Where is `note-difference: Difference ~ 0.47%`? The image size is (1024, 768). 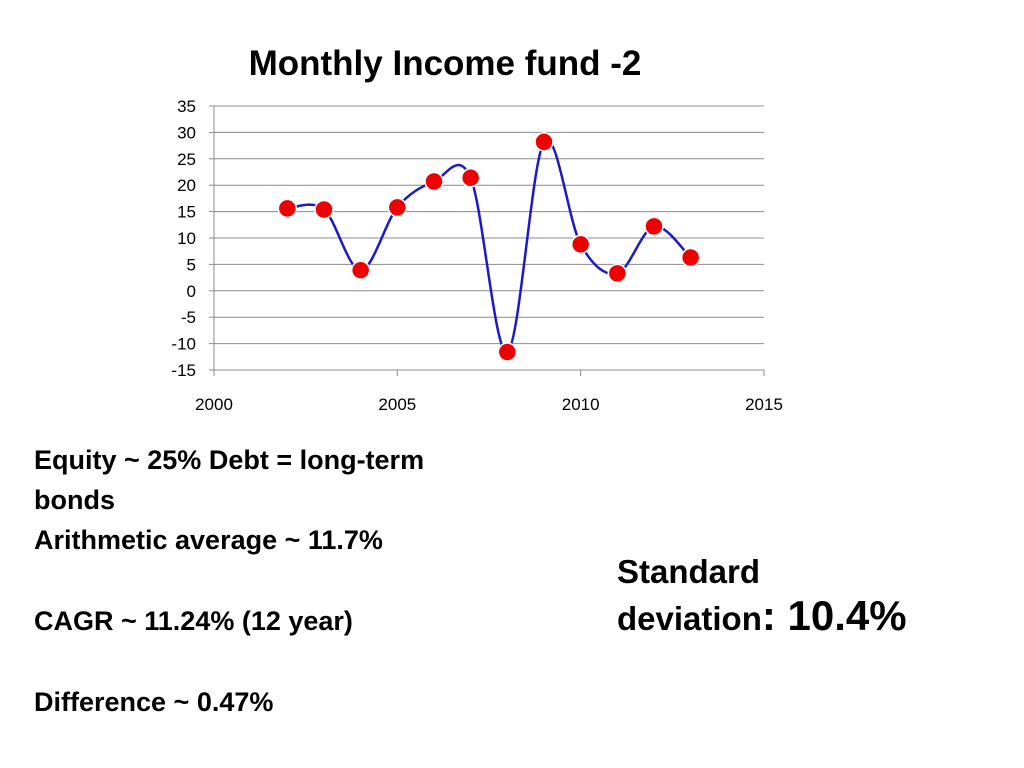
note-difference: Difference ~ 0.47% is located at coordinates (154, 702).